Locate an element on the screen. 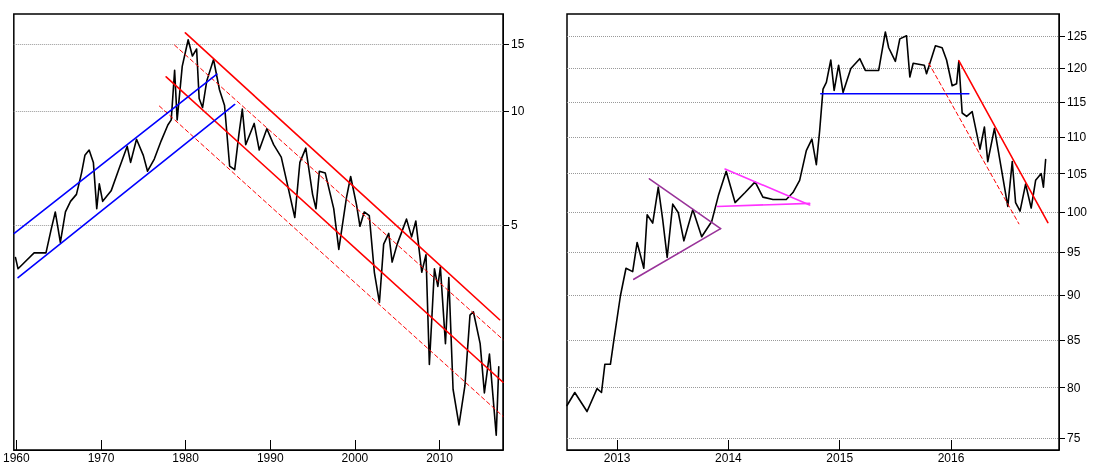  x-tick-label: 2015 is located at coordinates (840, 458).